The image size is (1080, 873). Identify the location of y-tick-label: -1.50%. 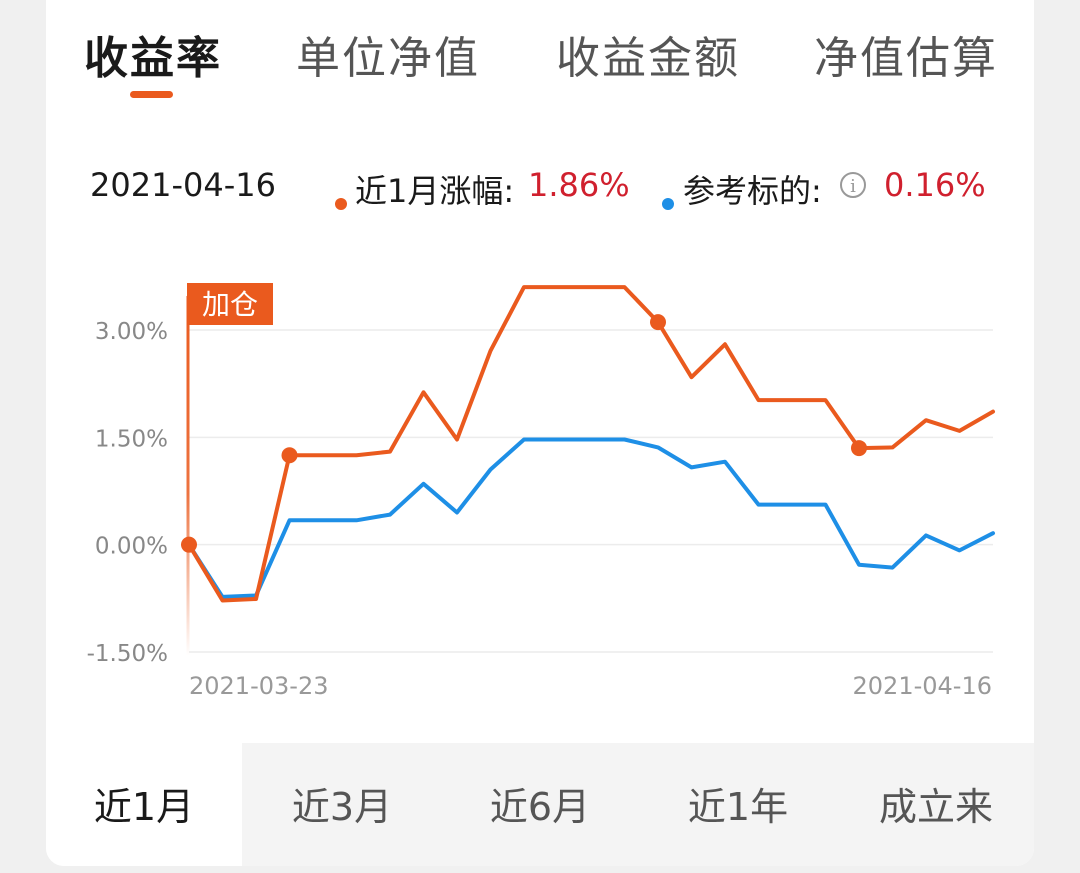
(127, 654).